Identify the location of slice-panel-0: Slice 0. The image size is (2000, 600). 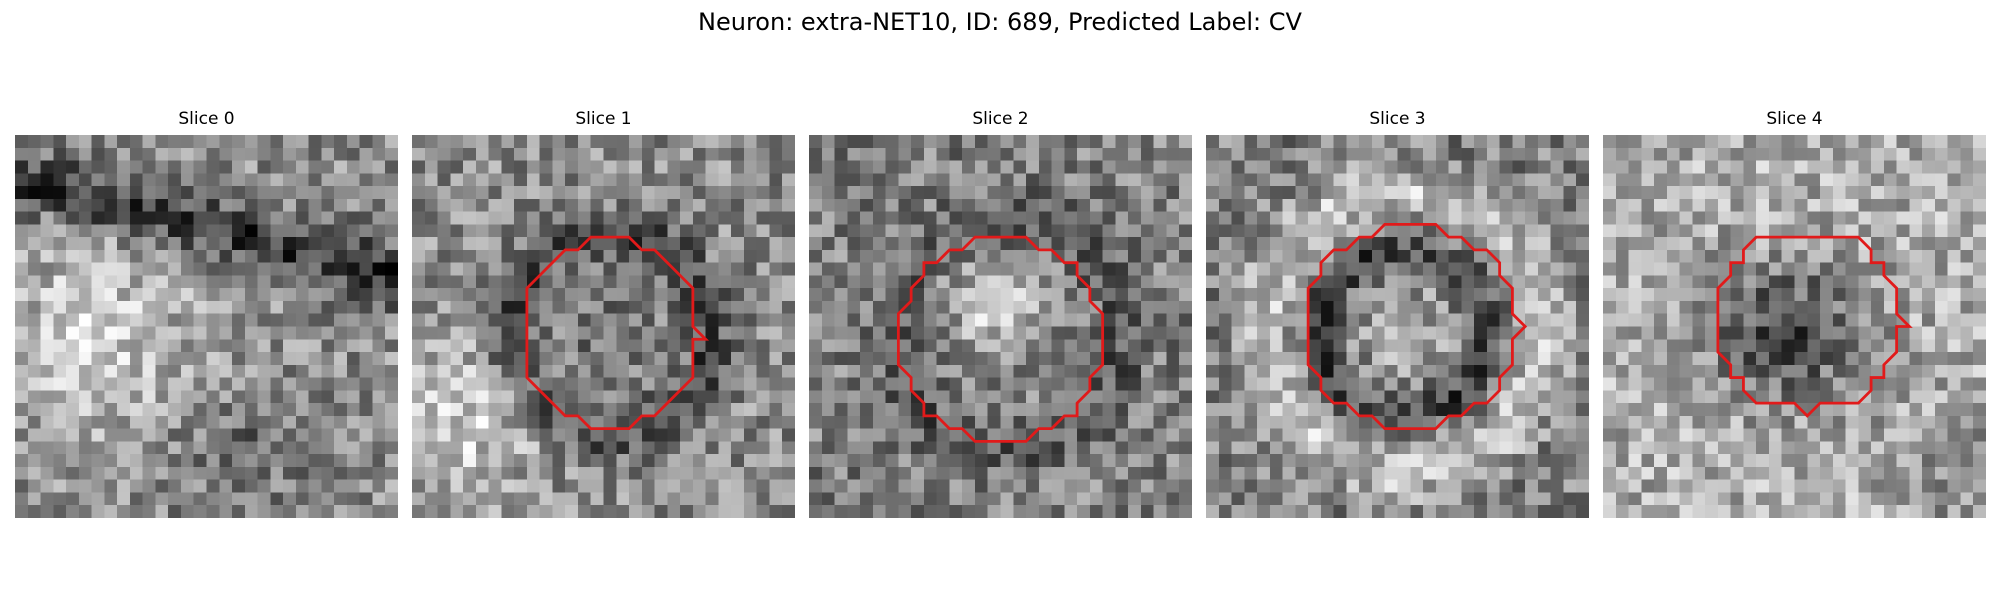
(206, 313).